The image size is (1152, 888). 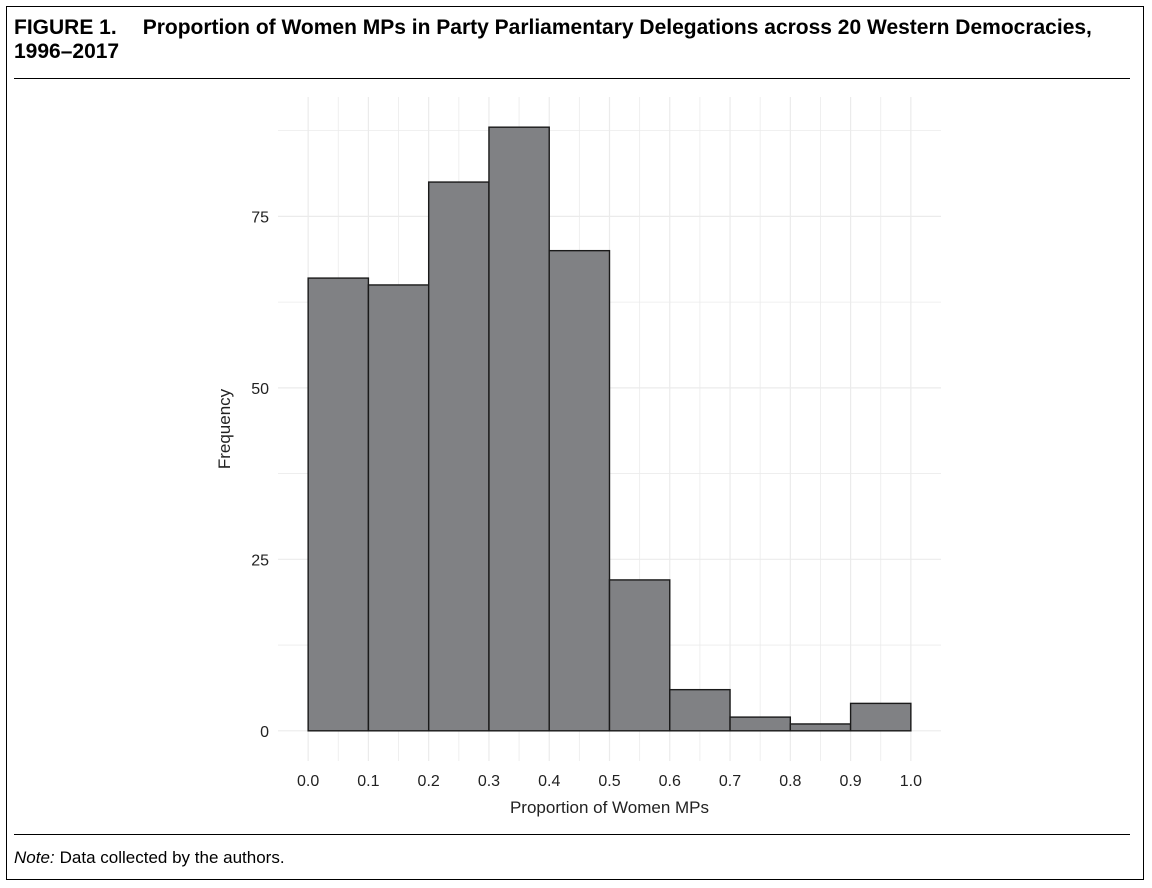 What do you see at coordinates (65, 27) in the screenshot?
I see `figure-label: FIGURE 1.` at bounding box center [65, 27].